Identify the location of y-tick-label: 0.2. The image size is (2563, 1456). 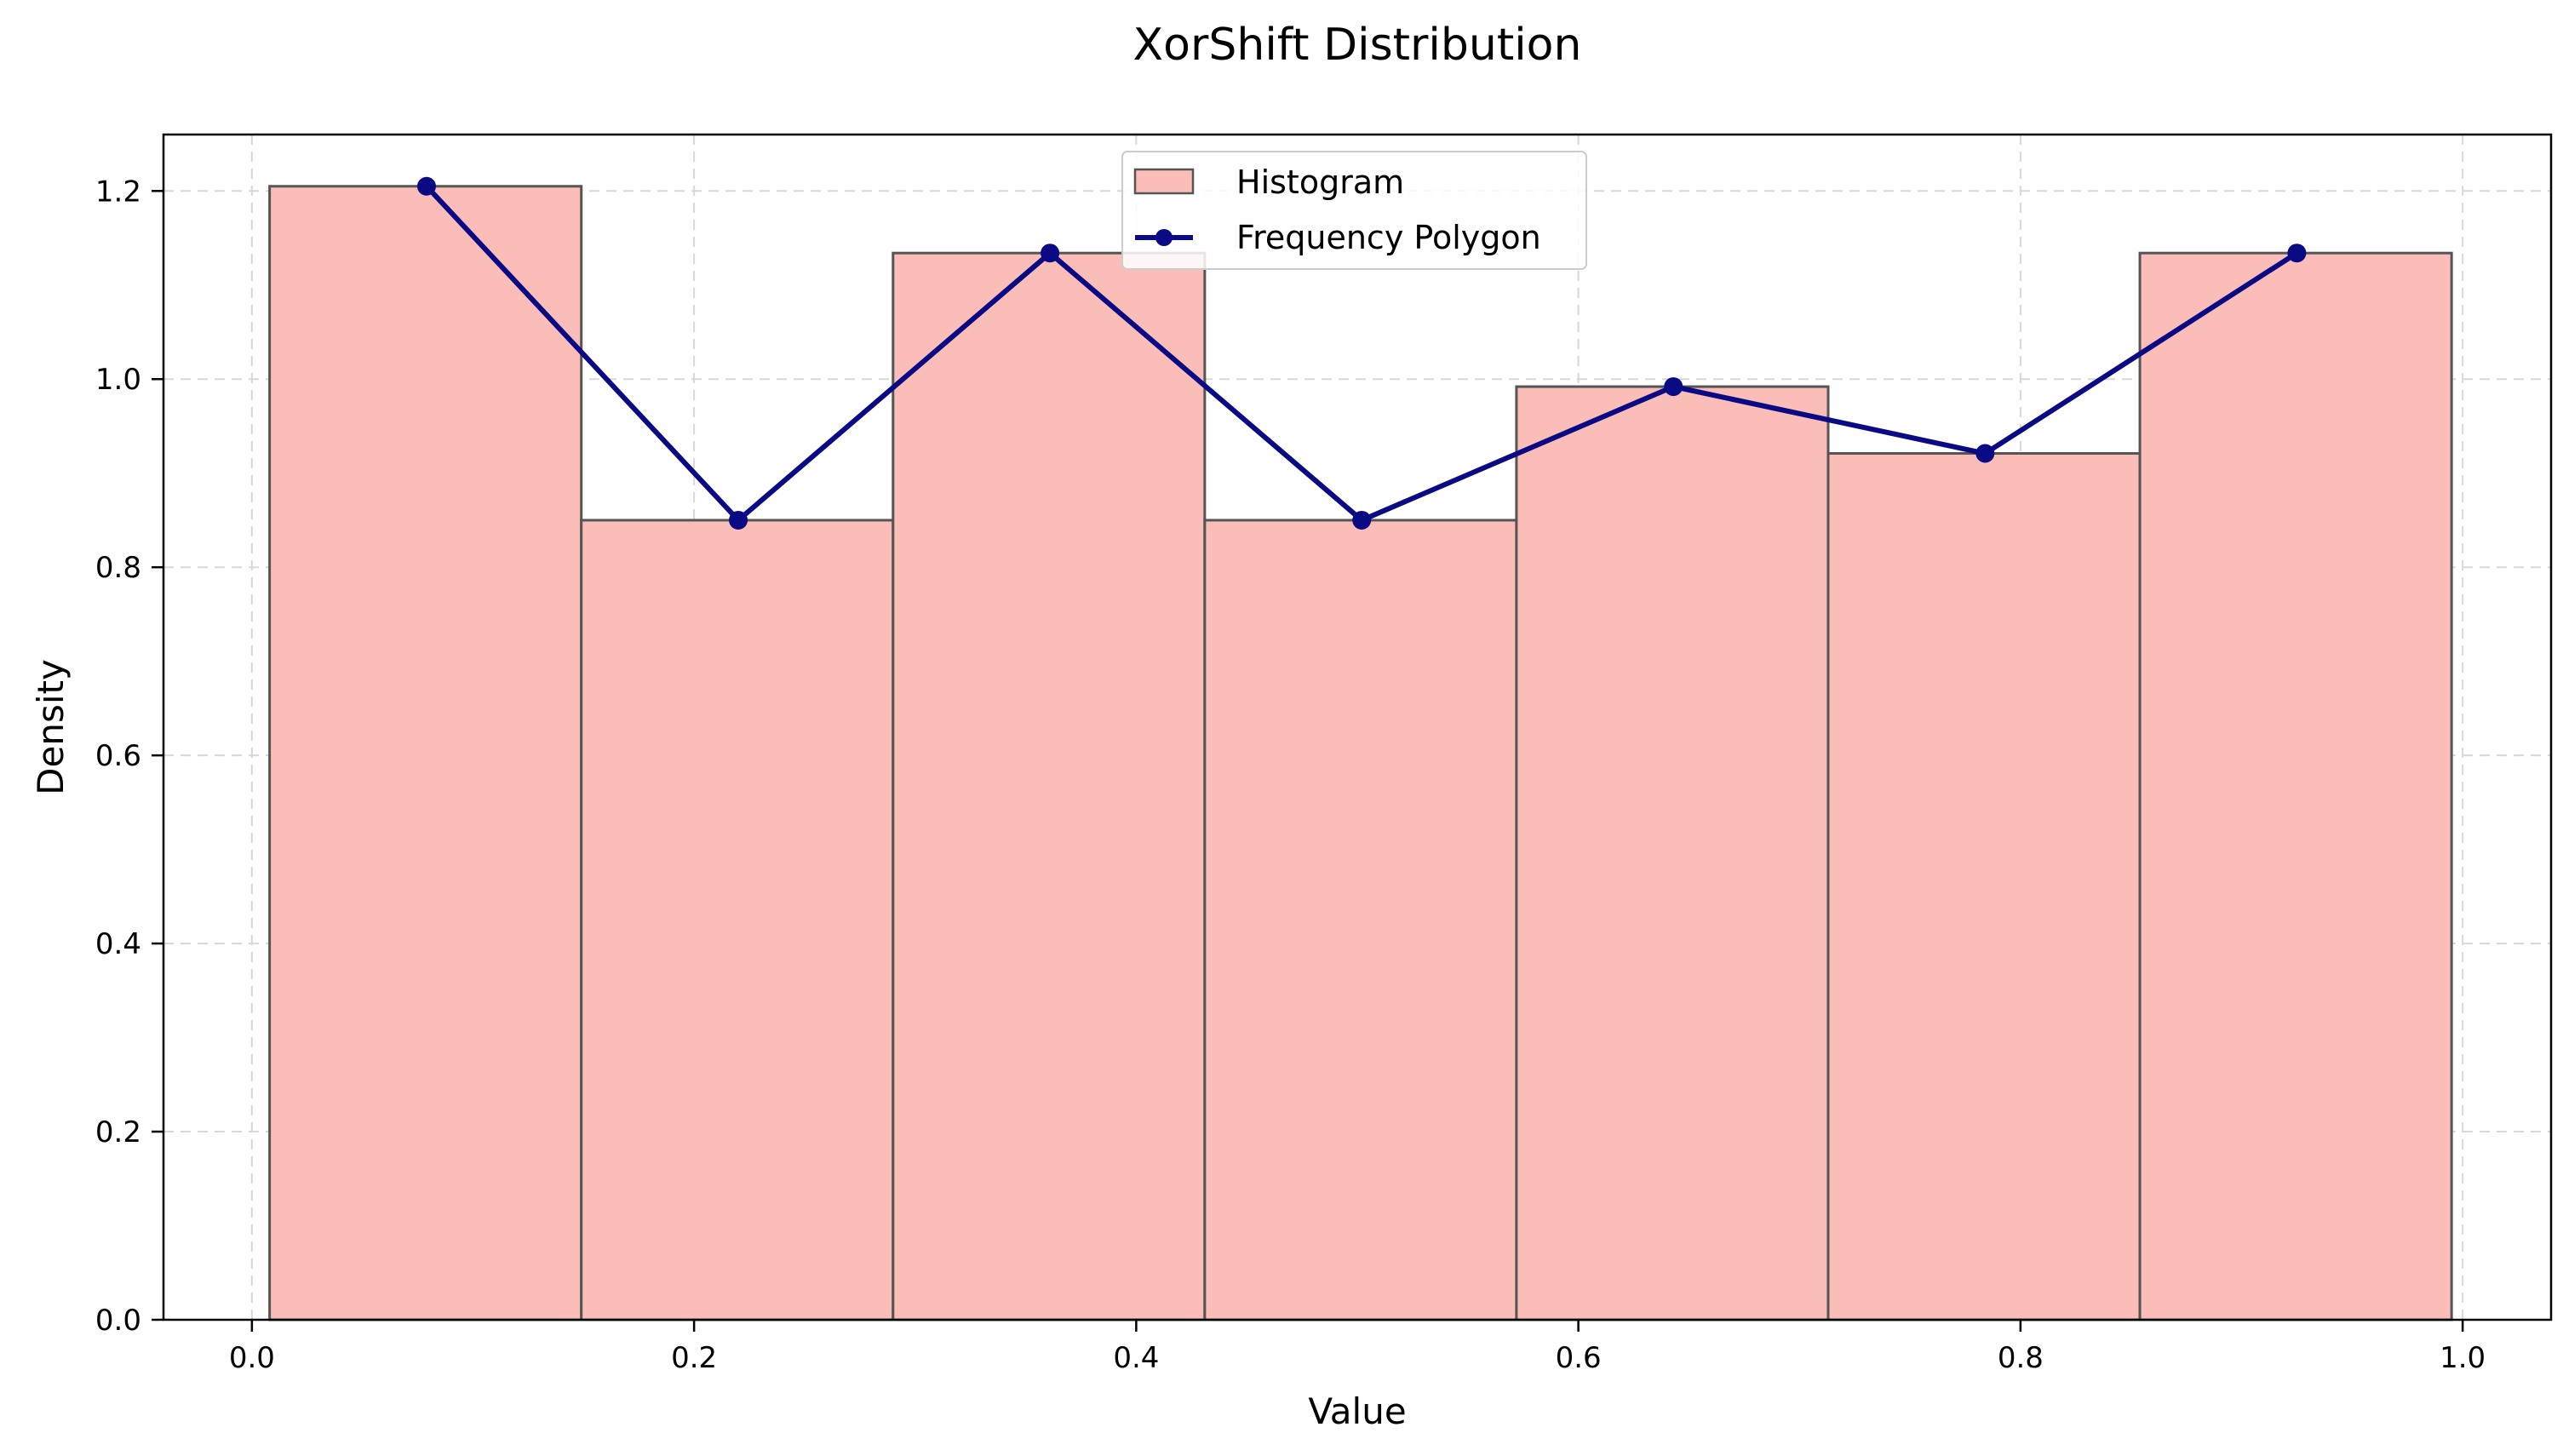
(118, 1132).